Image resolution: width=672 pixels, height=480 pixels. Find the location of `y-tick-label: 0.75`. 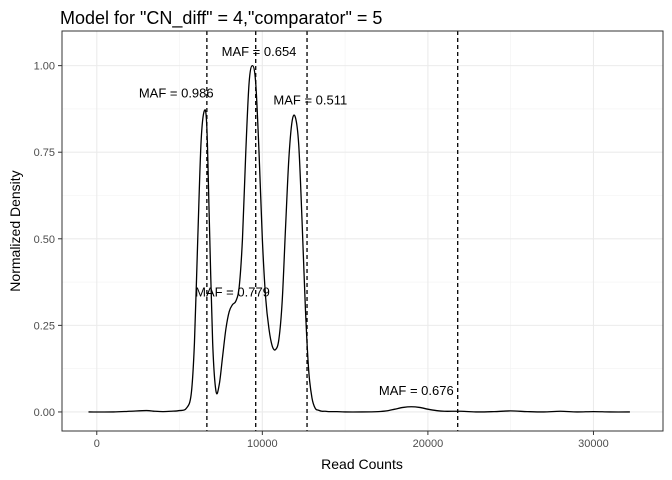

y-tick-label: 0.75 is located at coordinates (44, 153).